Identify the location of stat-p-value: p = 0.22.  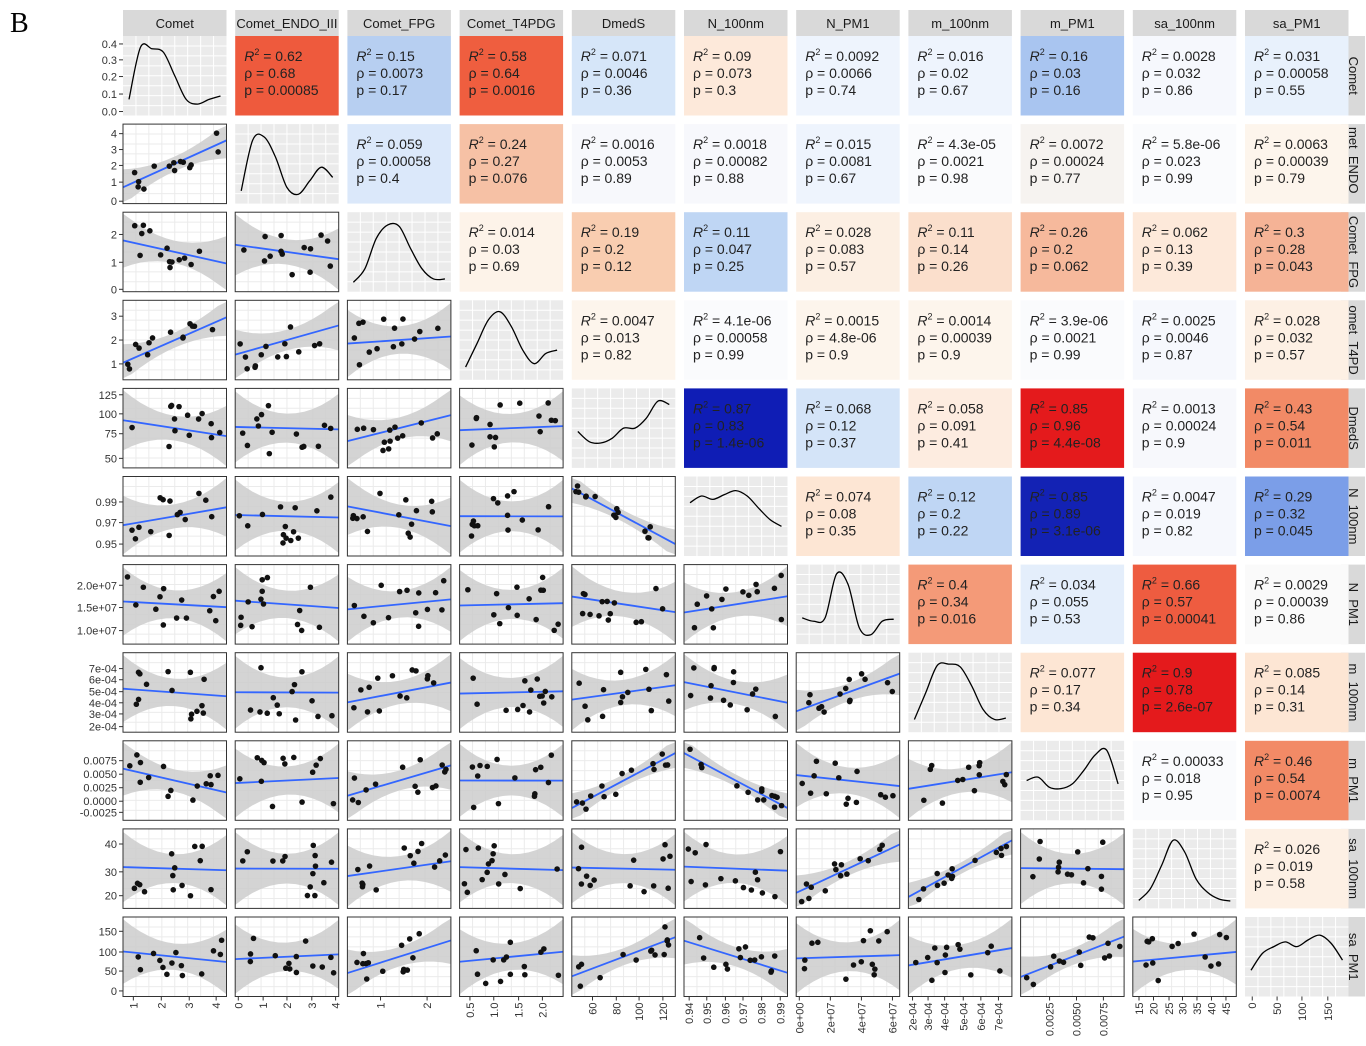
(942, 531).